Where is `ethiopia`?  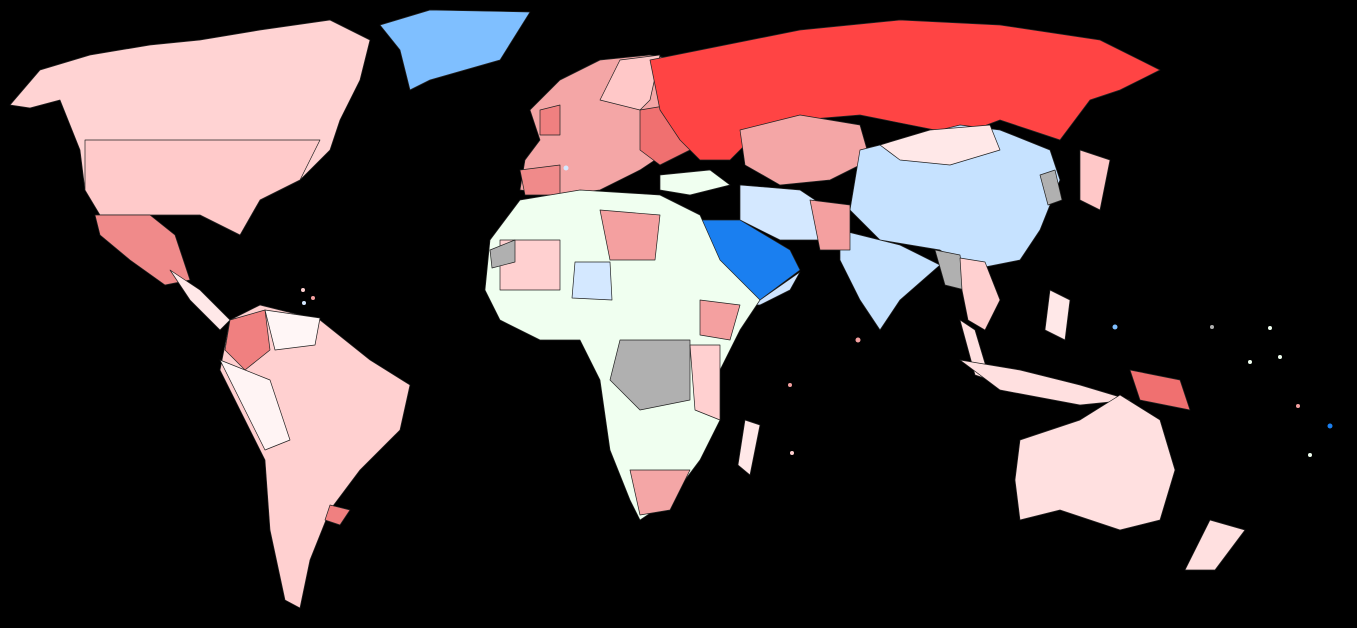 ethiopia is located at coordinates (720, 320).